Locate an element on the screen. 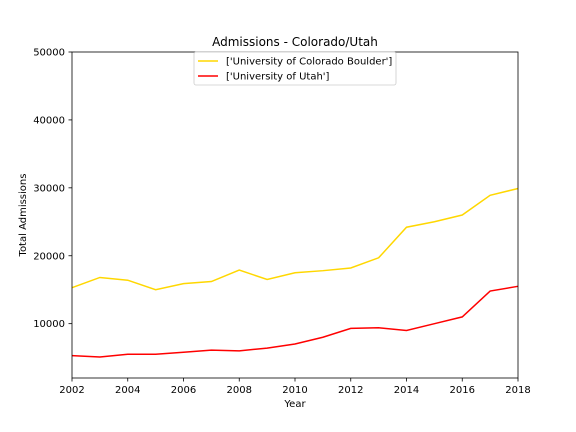 The height and width of the screenshot is (432, 576). x-tick-label: 2006 is located at coordinates (183, 390).